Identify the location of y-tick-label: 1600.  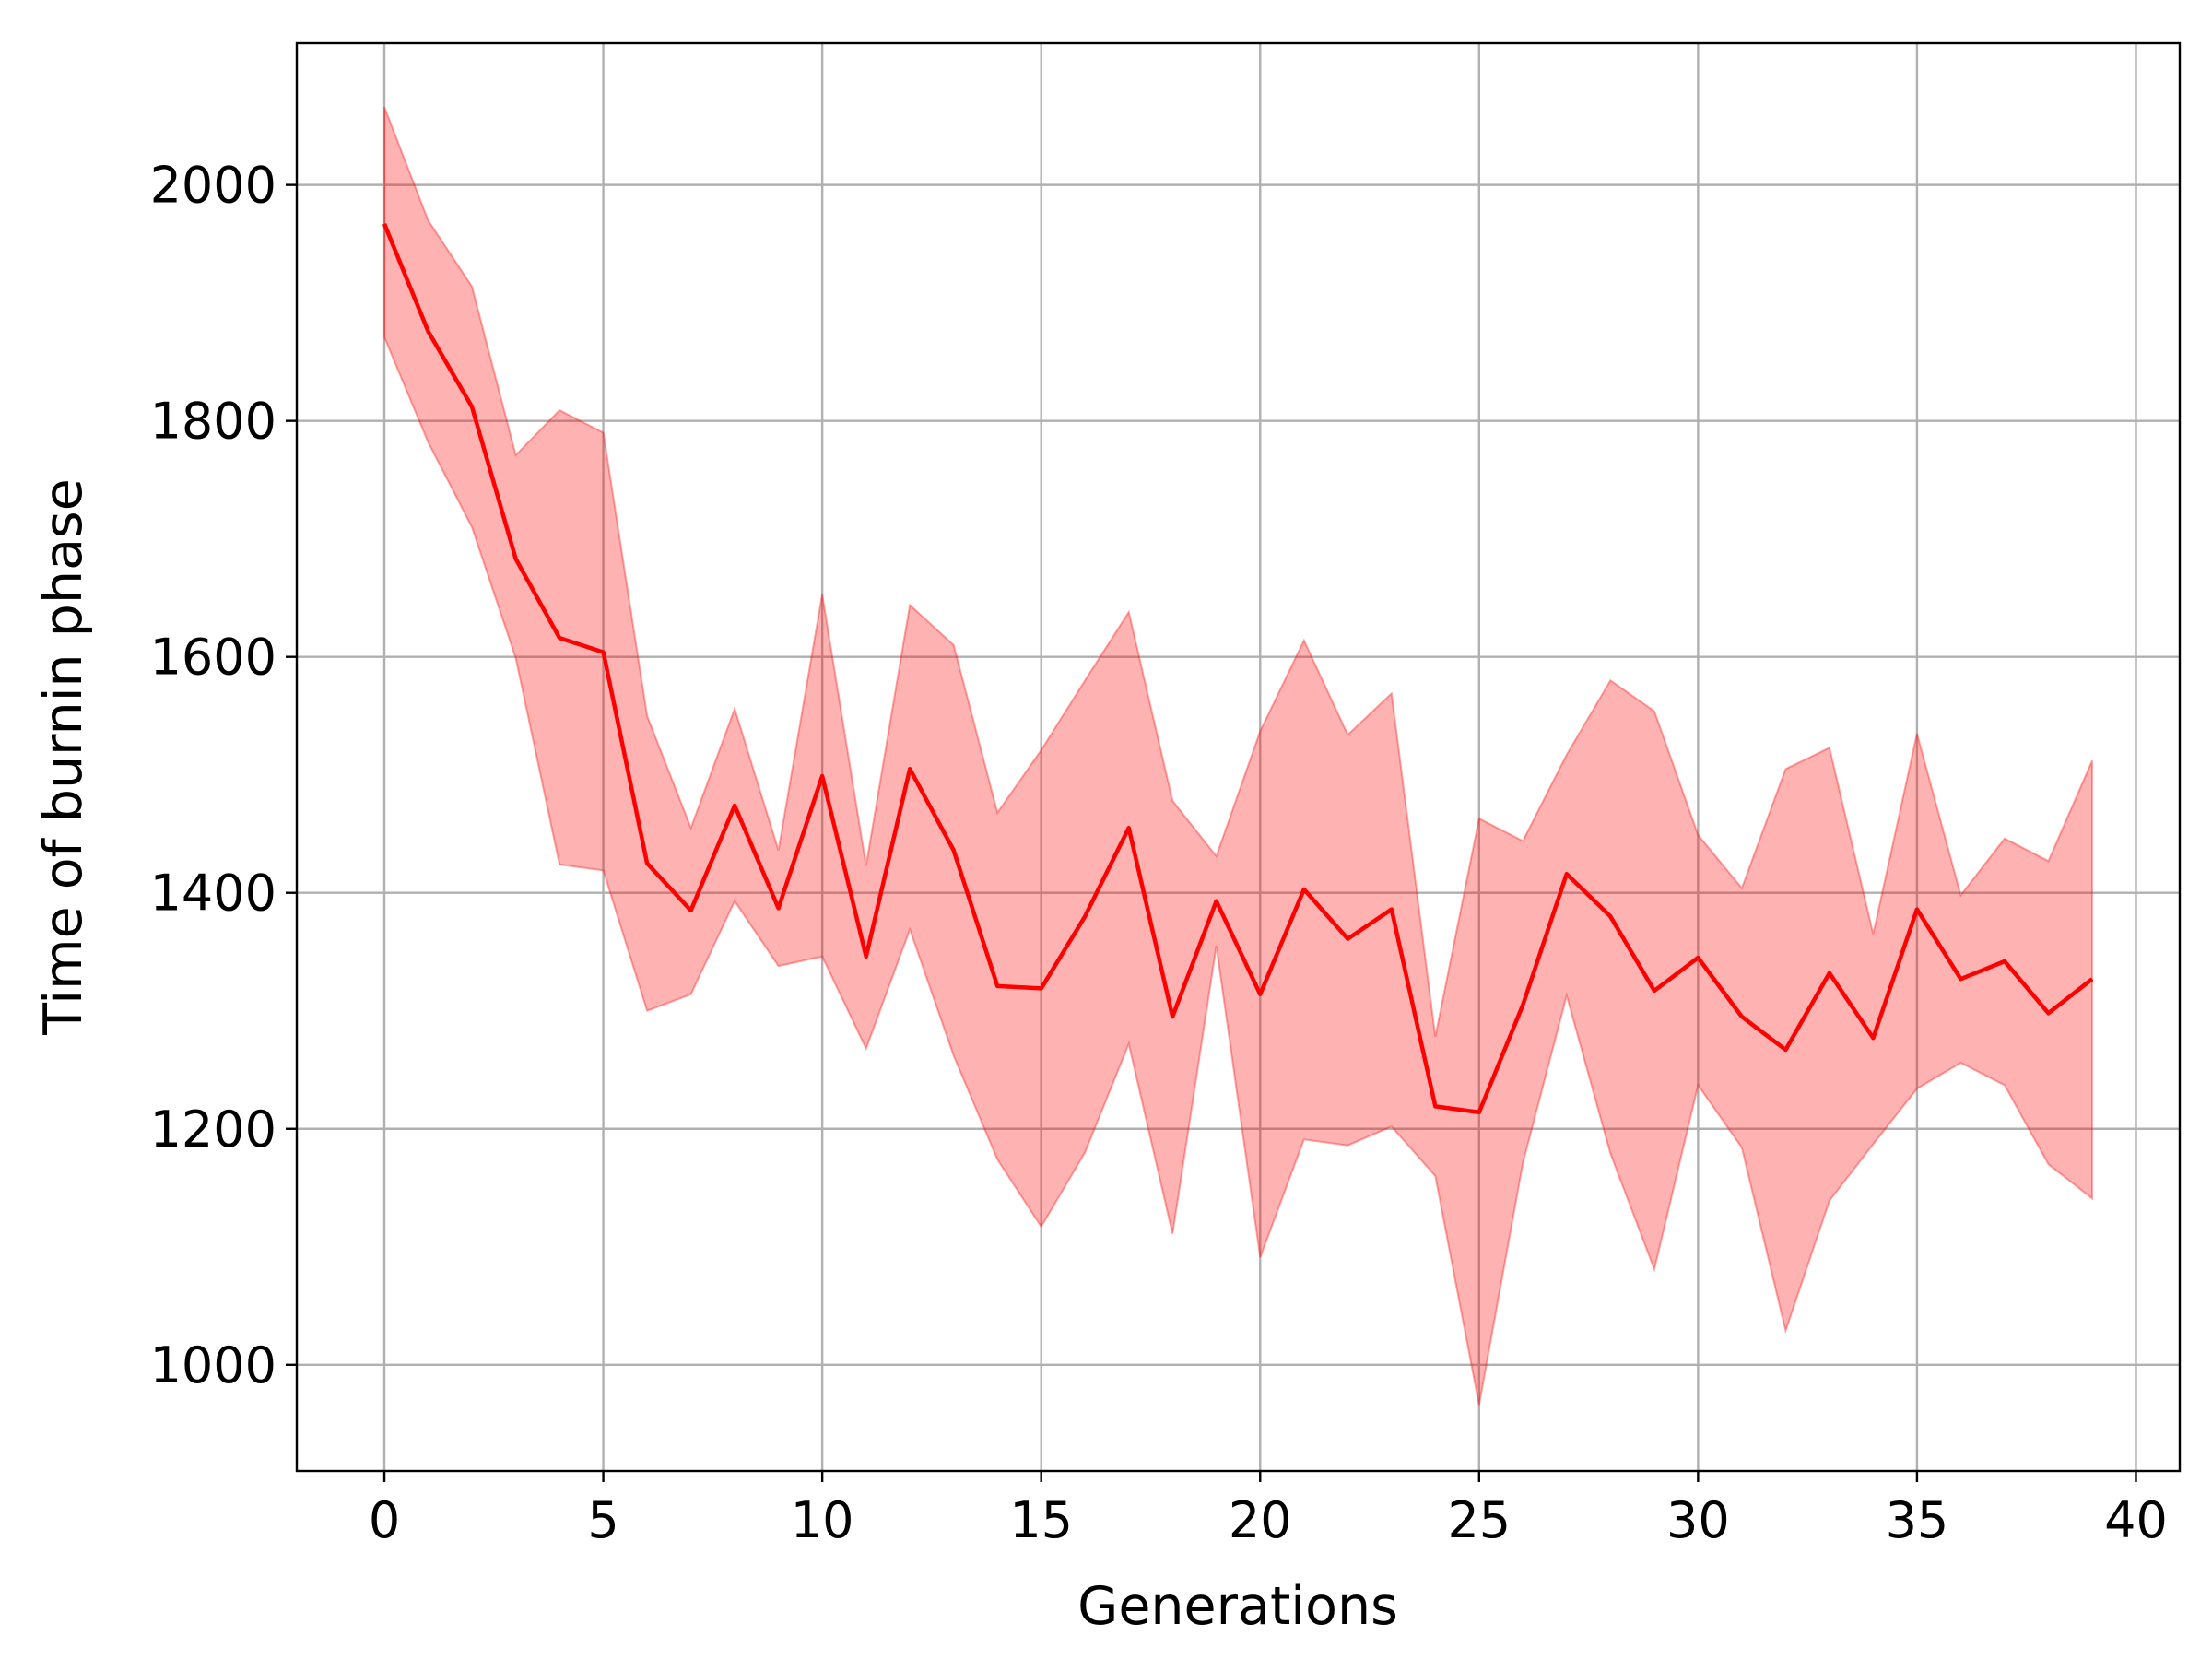
(213, 658).